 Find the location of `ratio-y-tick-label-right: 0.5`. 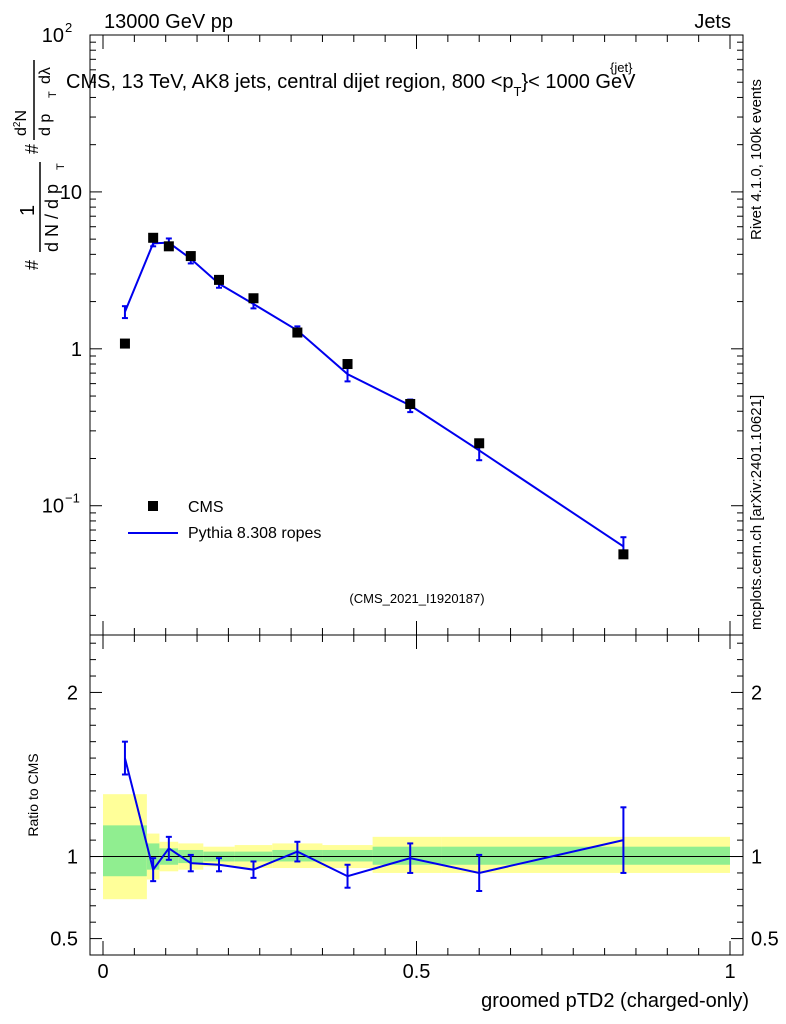

ratio-y-tick-label-right: 0.5 is located at coordinates (765, 940).